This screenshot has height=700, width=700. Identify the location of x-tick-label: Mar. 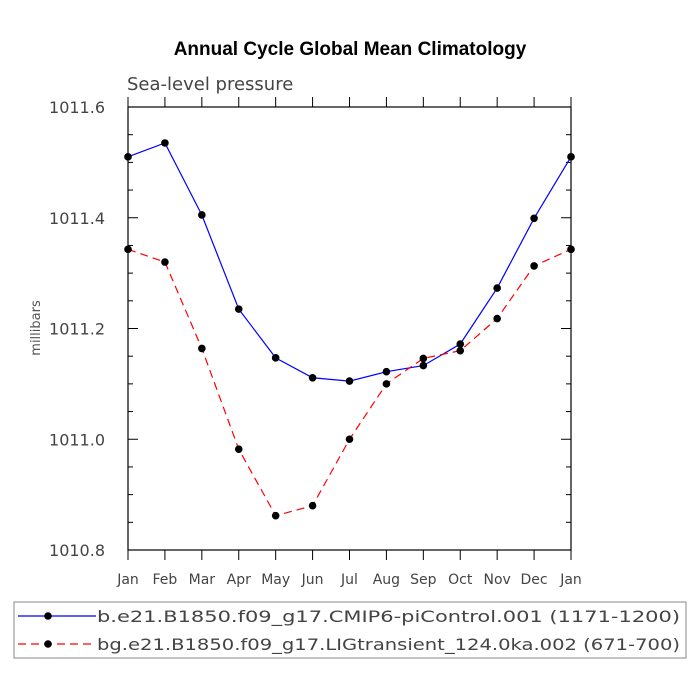
(202, 580).